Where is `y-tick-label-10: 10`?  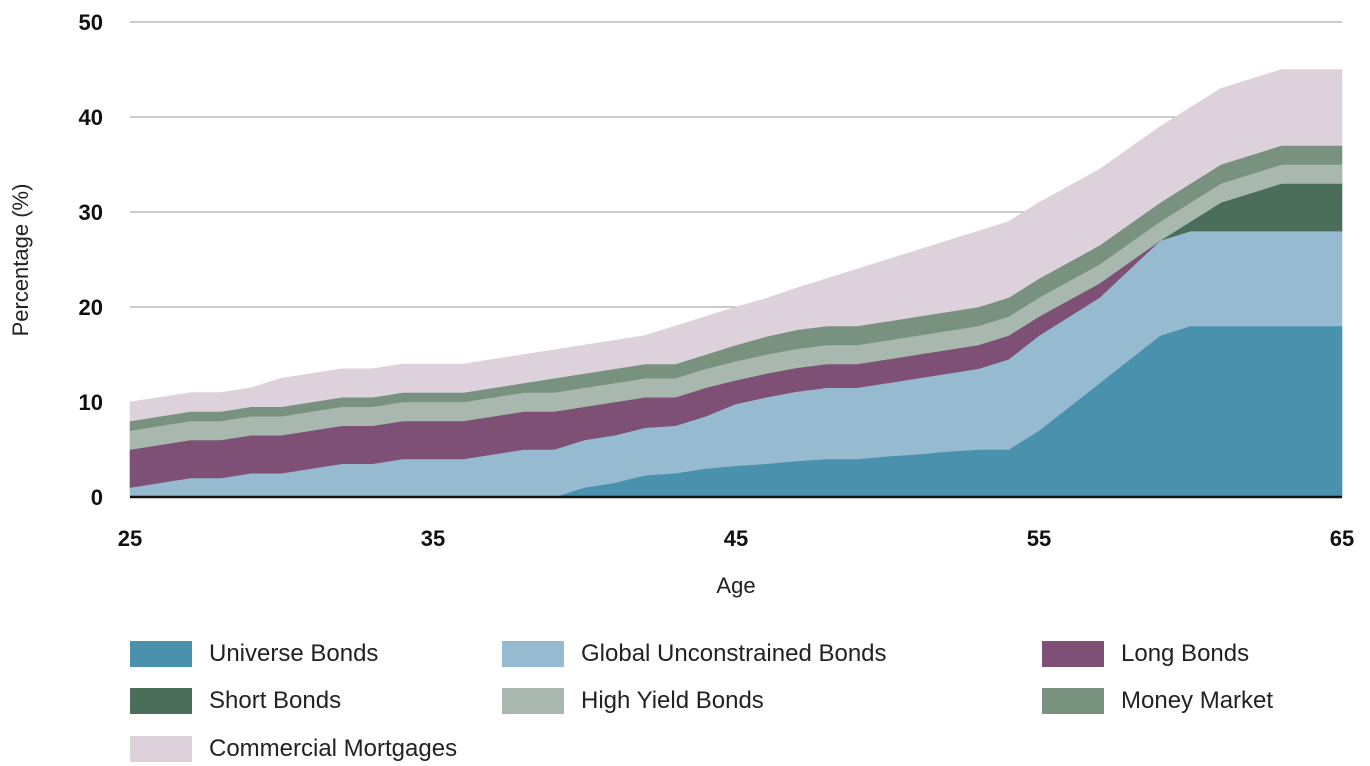
y-tick-label-10: 10 is located at coordinates (91, 402).